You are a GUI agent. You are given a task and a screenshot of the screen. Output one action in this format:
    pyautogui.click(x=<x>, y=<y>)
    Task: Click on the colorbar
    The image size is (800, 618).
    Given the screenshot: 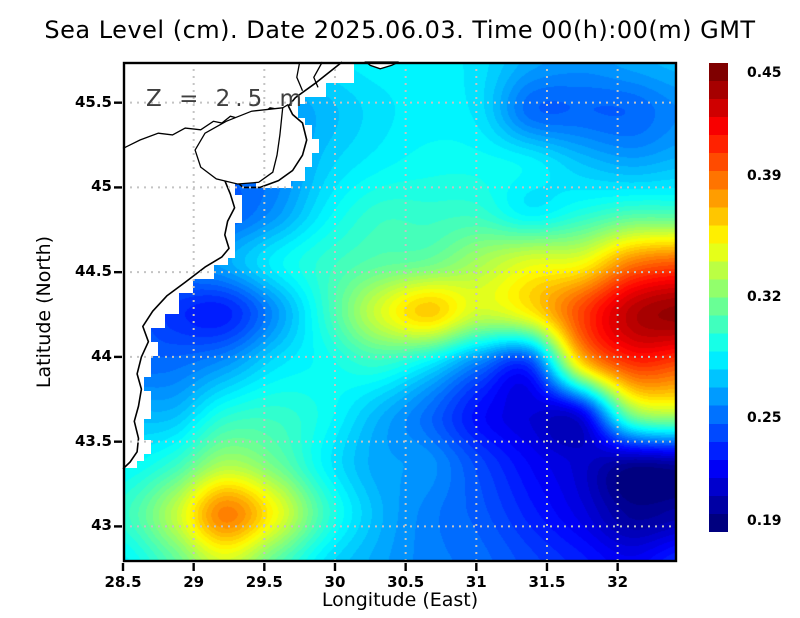 What is the action you would take?
    pyautogui.click(x=718, y=297)
    